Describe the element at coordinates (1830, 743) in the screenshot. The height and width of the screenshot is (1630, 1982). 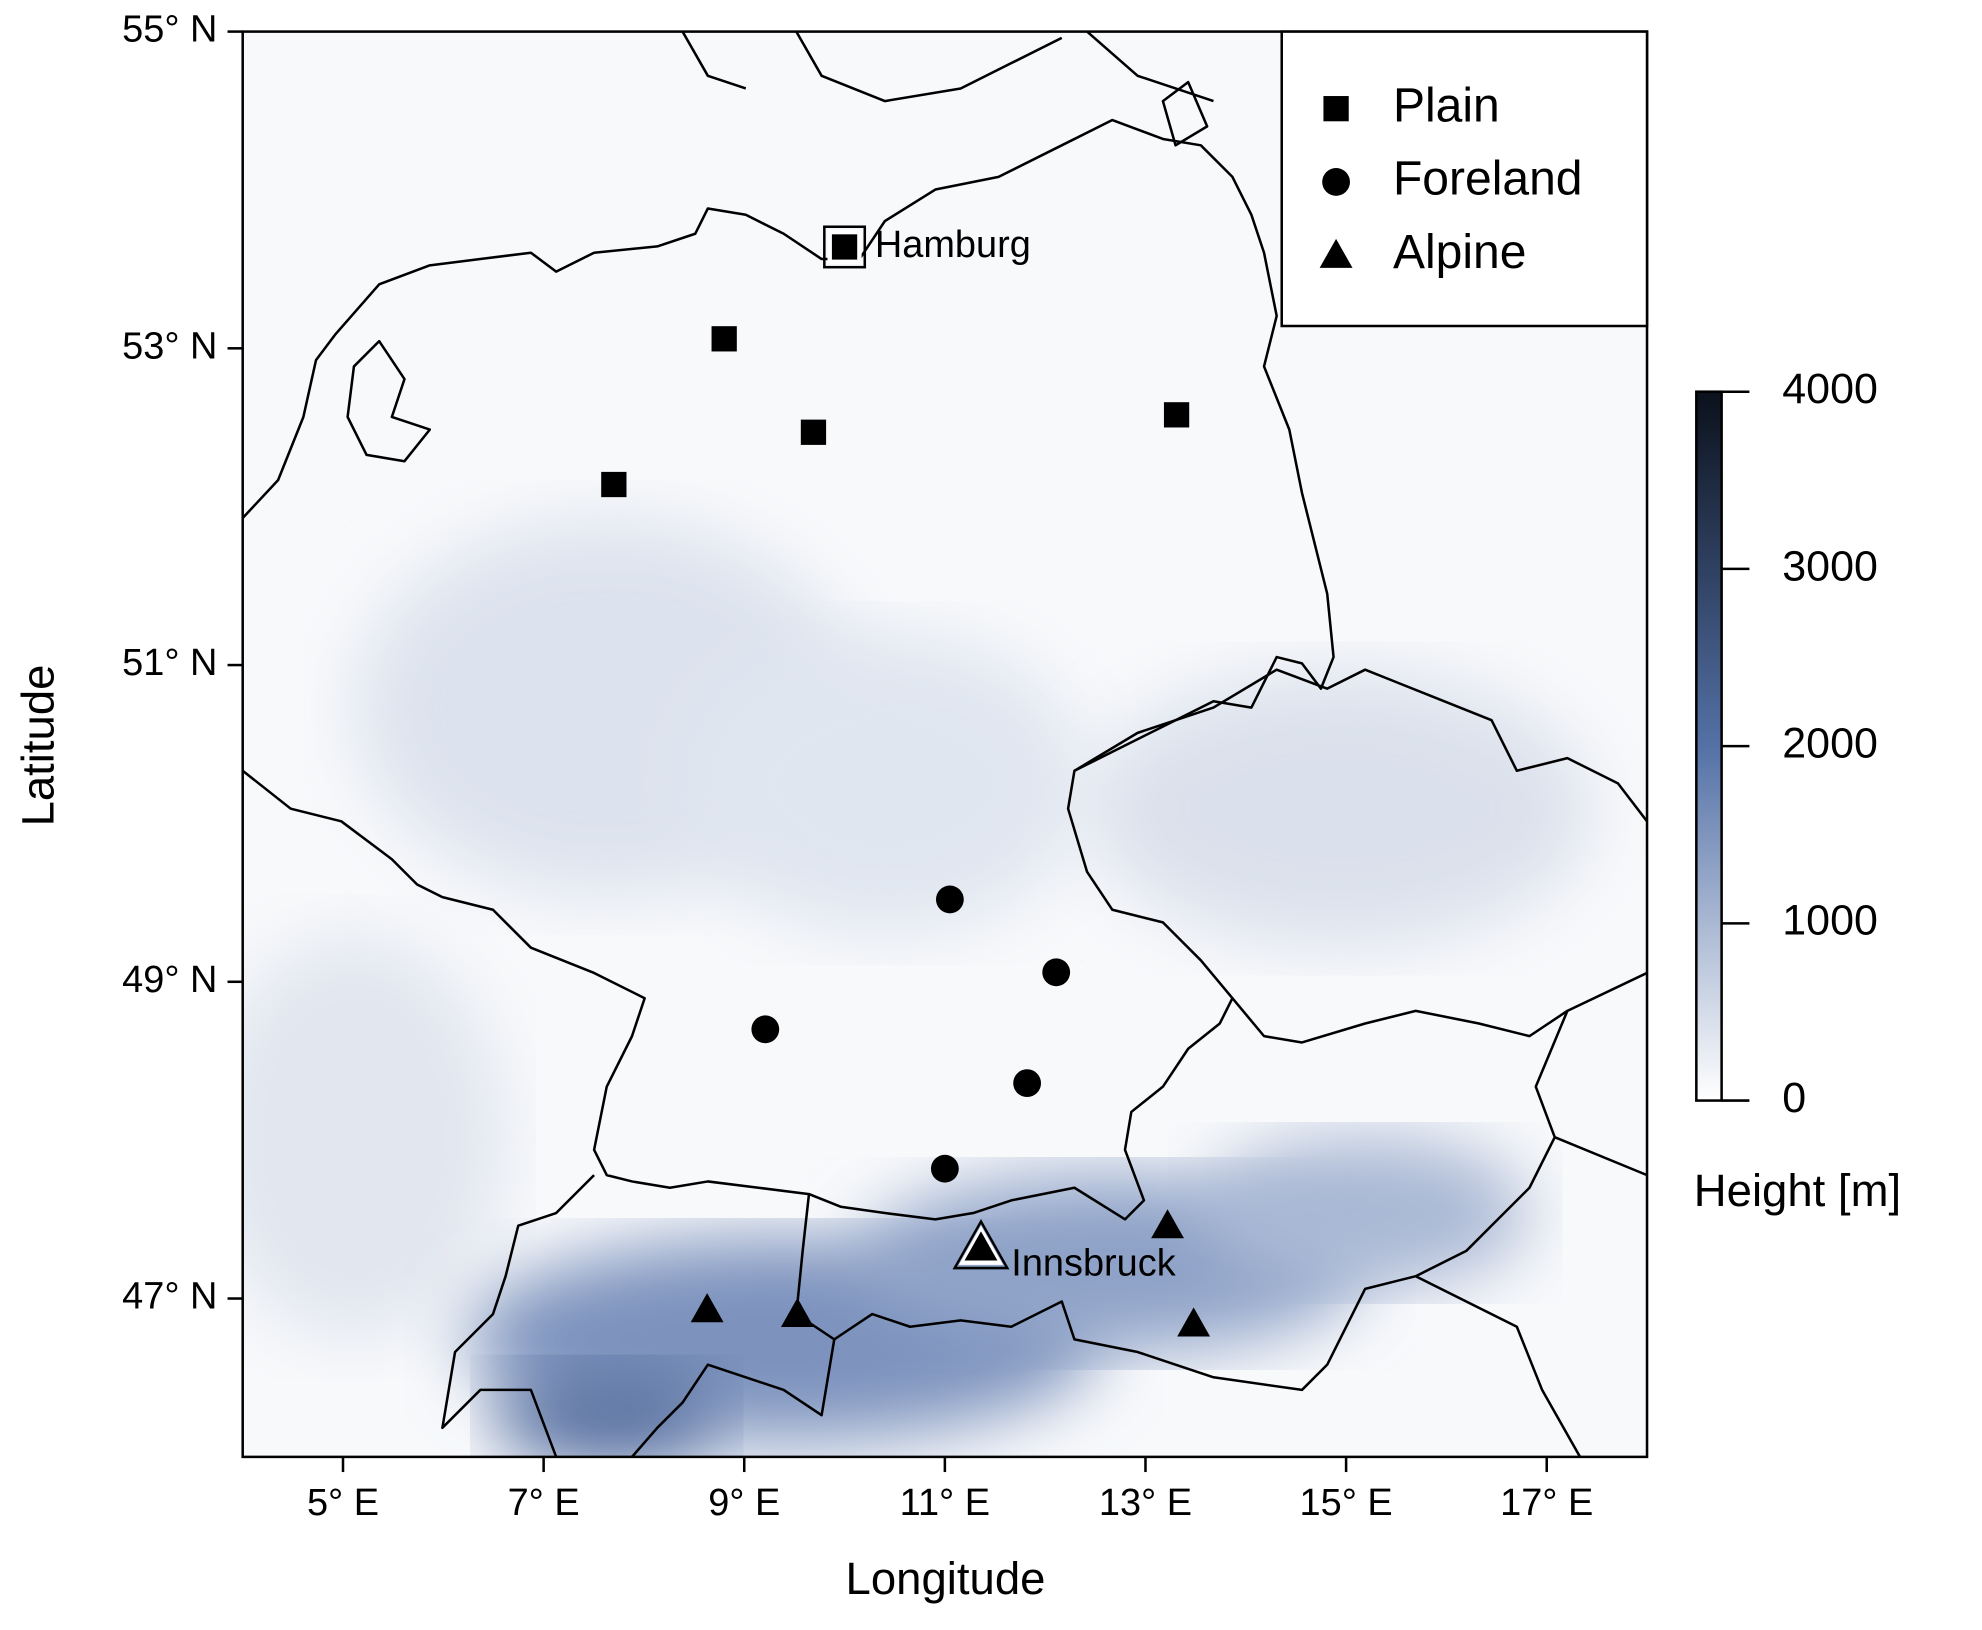
I see `colorbar-tick-label: 2000` at that location.